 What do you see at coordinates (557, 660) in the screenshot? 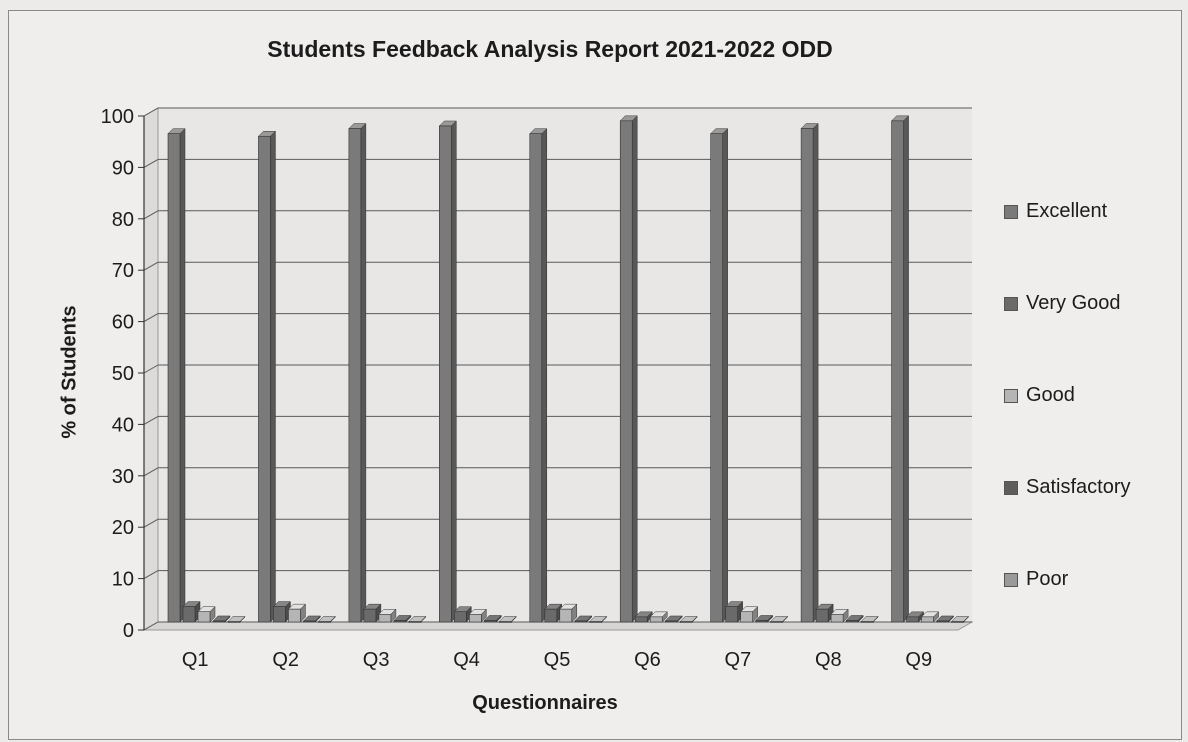
I see `x-tick-label: Q5` at bounding box center [557, 660].